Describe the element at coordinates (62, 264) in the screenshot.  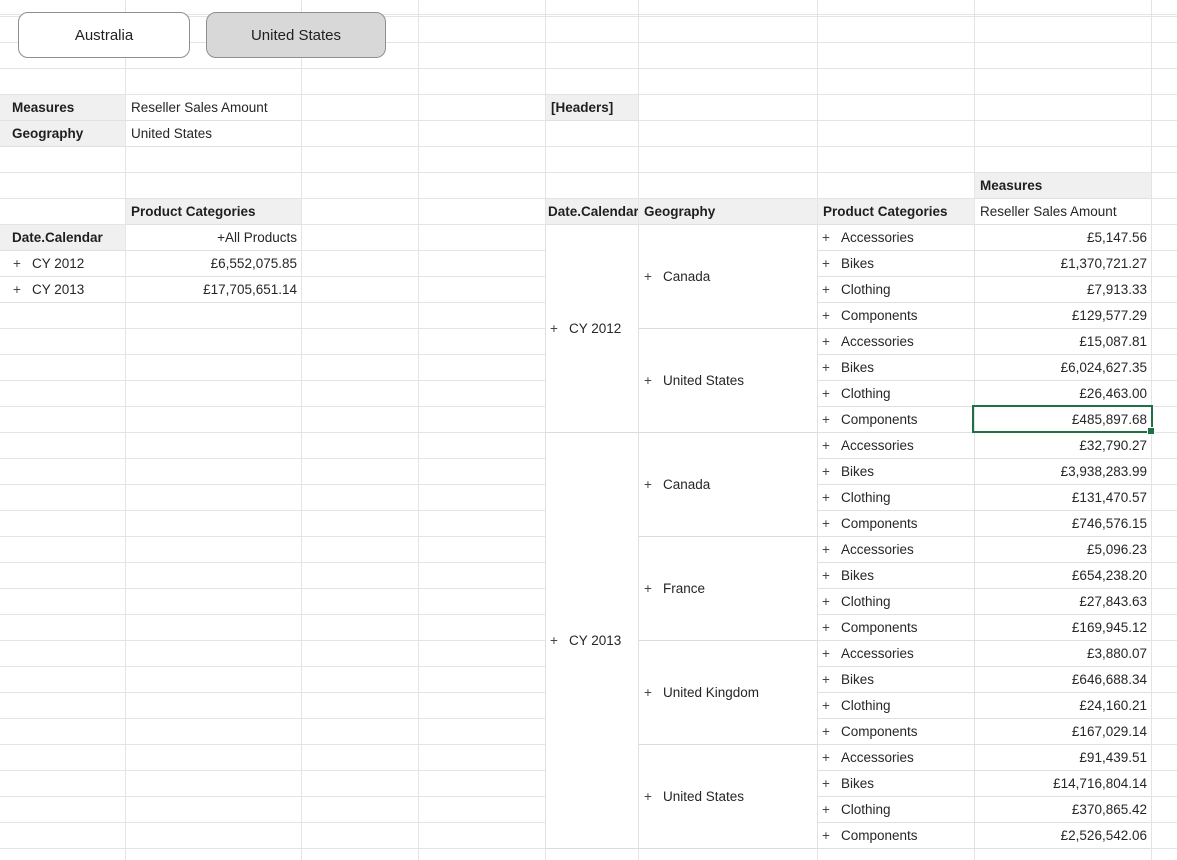
I see `left-pivot-year-cell: + CY 2012` at that location.